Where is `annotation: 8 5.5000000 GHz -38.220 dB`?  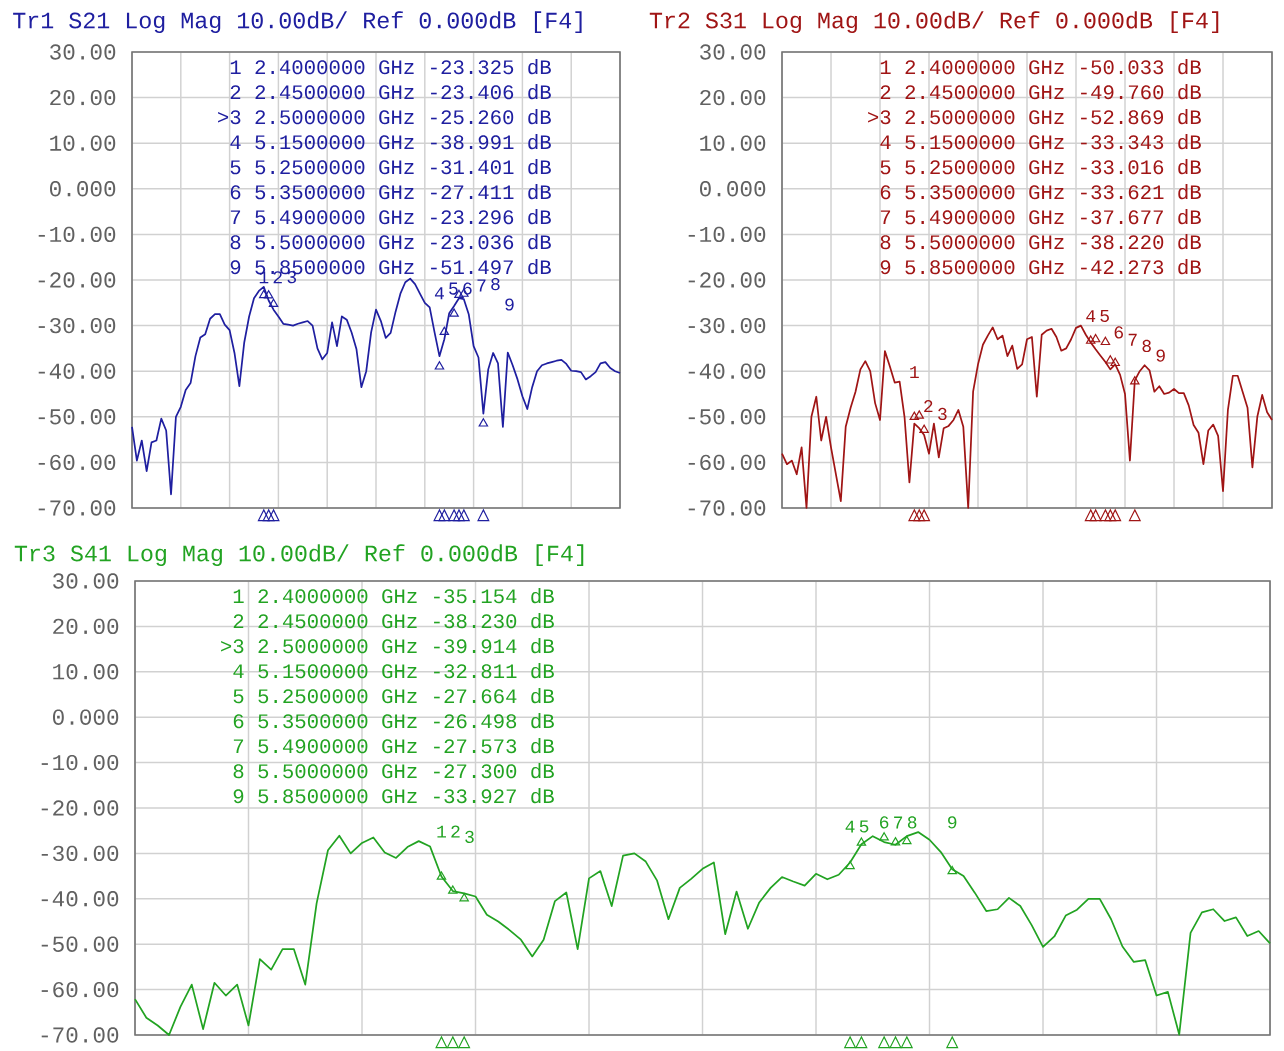 annotation: 8 5.5000000 GHz -38.220 dB is located at coordinates (1040, 242).